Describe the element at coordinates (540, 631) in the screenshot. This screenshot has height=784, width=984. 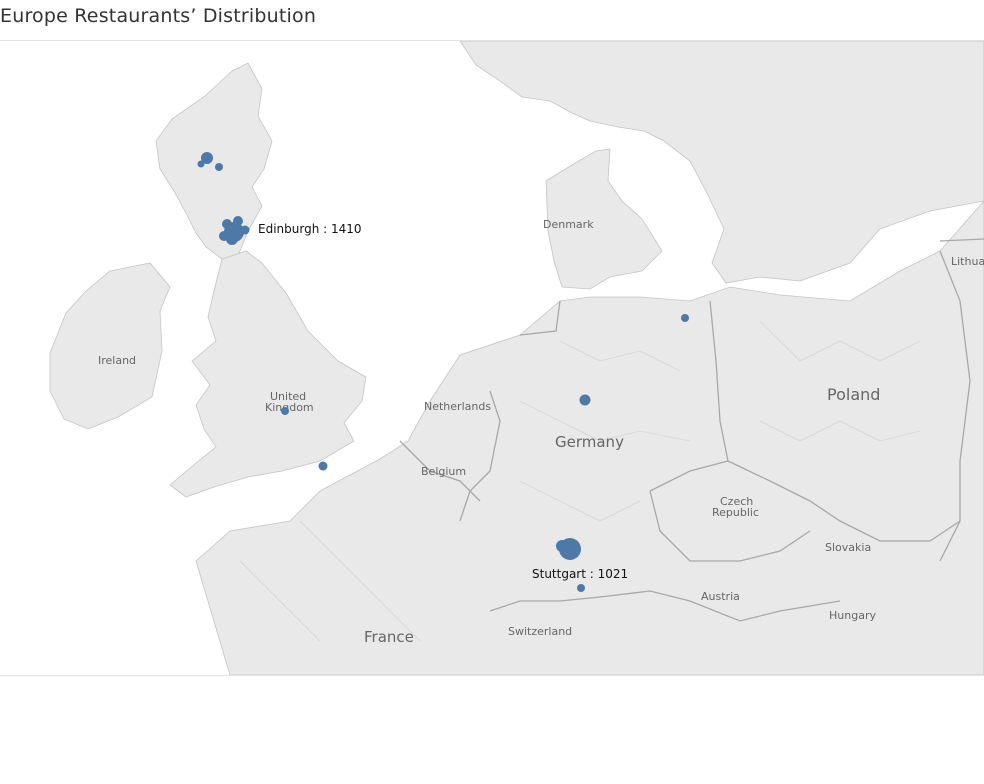
I see `label-switzerland: Switzerland` at that location.